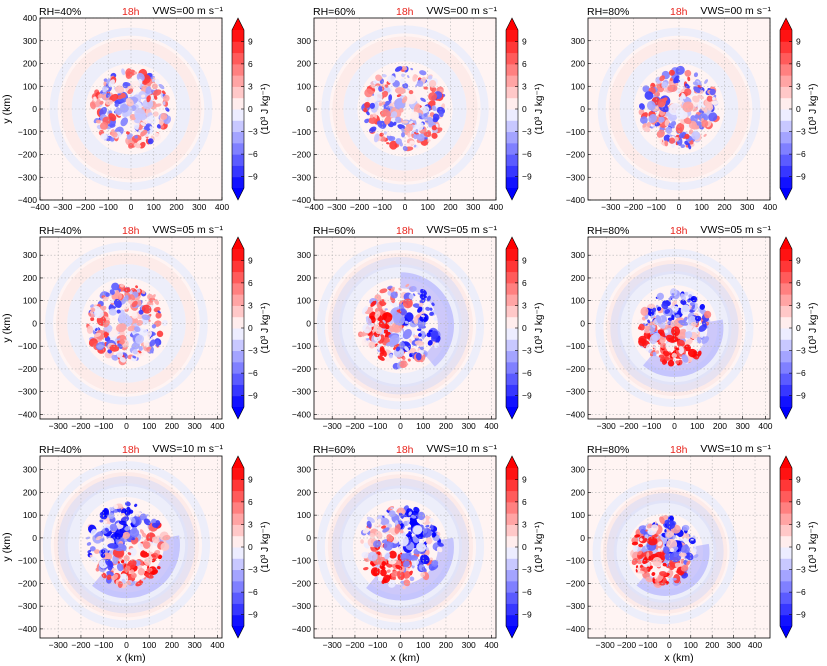 The height and width of the screenshot is (666, 827). I want to click on panel-title-rh: RH=40%, so click(60, 12).